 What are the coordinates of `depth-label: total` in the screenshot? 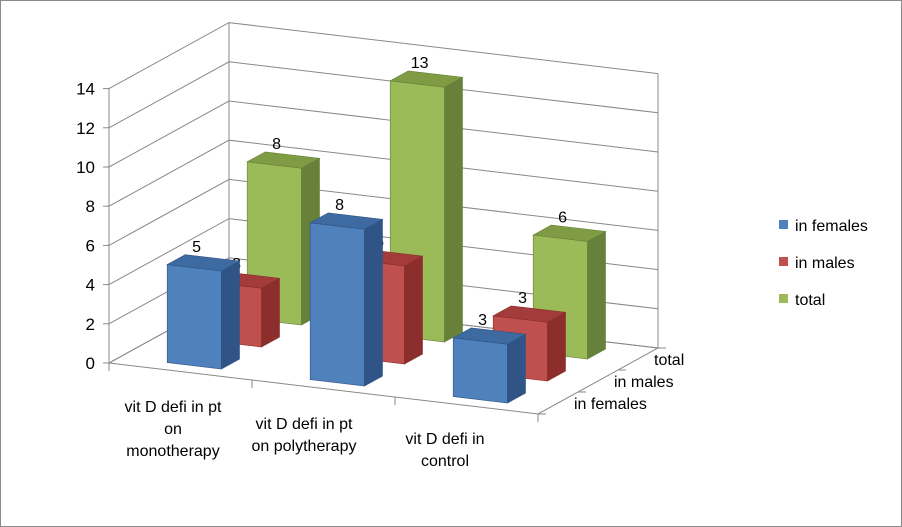 It's located at (669, 360).